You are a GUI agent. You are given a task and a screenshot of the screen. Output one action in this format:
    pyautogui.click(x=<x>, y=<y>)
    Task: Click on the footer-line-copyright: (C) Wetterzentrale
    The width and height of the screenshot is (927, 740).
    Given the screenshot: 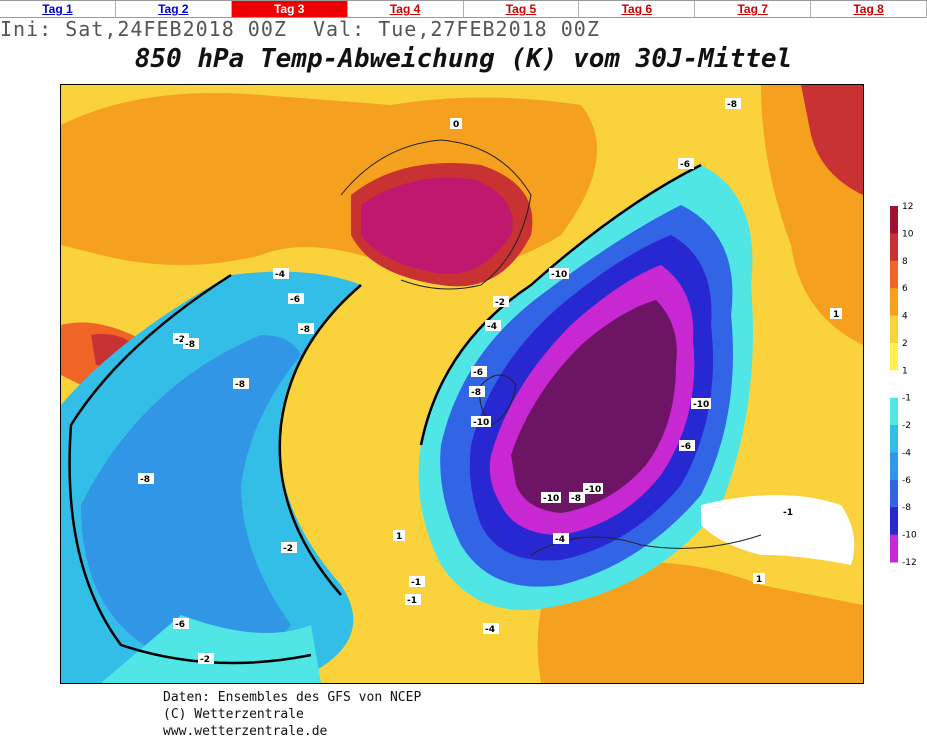 What is the action you would take?
    pyautogui.click(x=233, y=714)
    